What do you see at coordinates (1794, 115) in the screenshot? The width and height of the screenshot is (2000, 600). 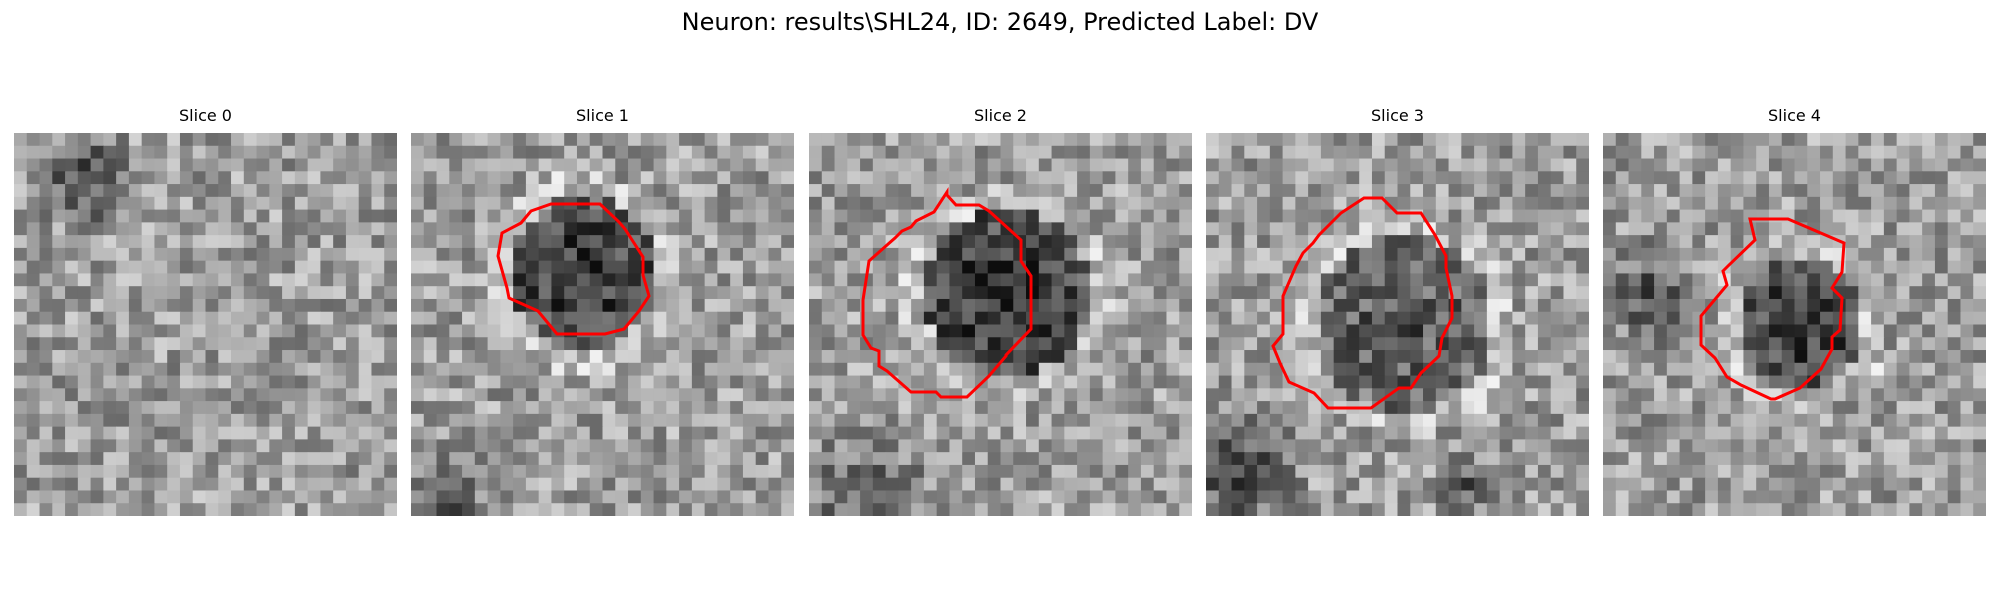 I see `slice-title: Slice 4` at bounding box center [1794, 115].